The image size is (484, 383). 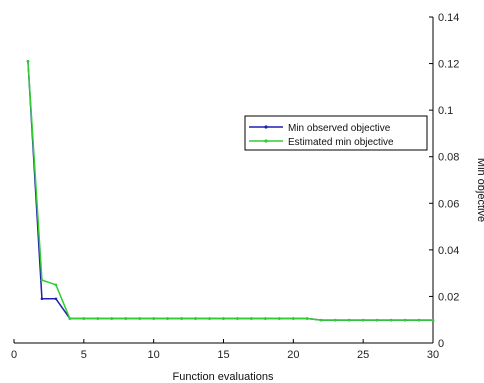 I want to click on y-tick-label: 0.08, so click(x=448, y=158).